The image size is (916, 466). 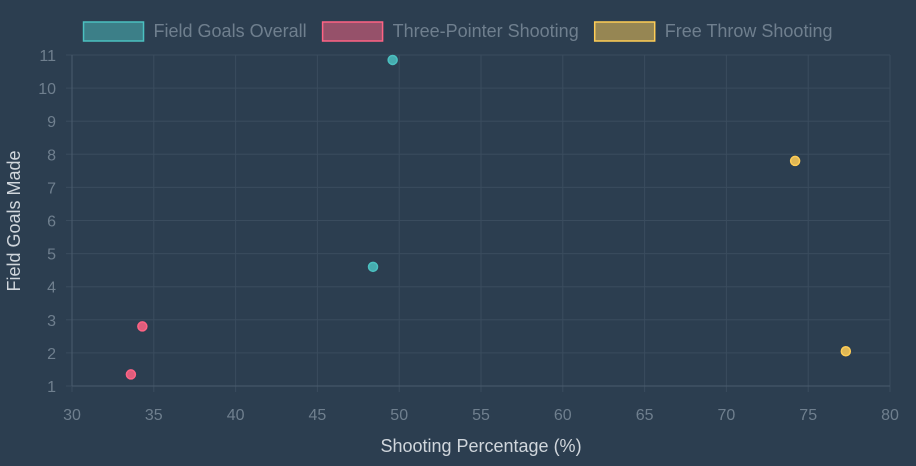 I want to click on y-tick-label: 2, so click(x=51, y=354).